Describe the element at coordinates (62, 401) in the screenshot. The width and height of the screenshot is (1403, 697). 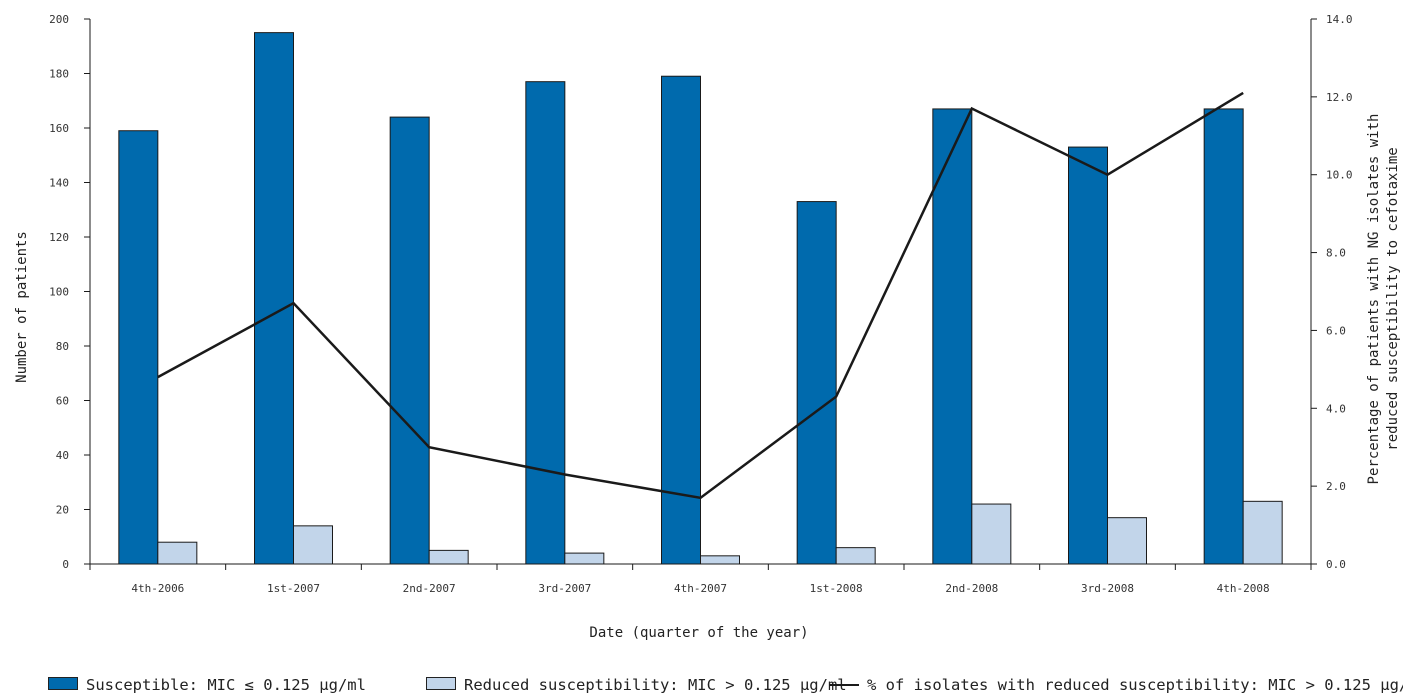
I see `y-tick-label-3: 60` at that location.